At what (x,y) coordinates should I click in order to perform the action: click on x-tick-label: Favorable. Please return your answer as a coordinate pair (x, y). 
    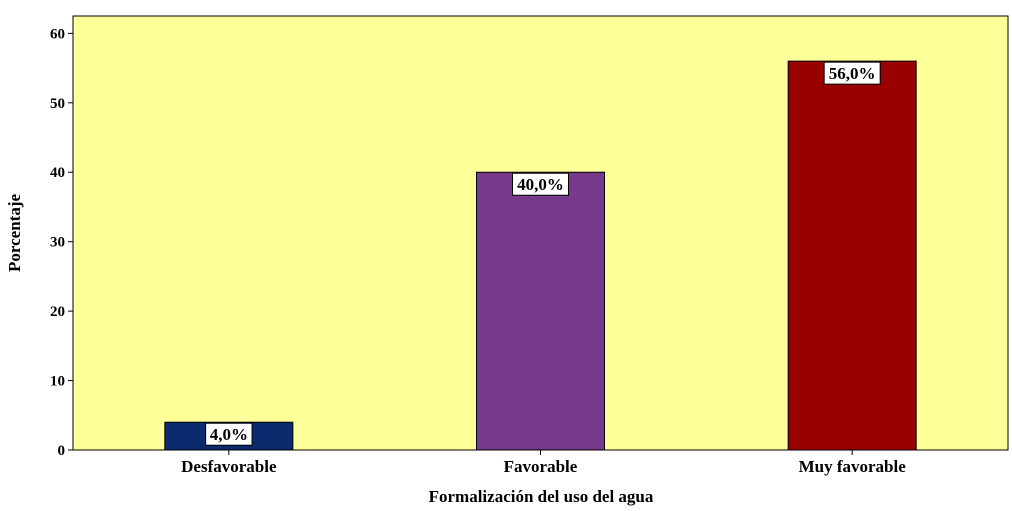
    Looking at the image, I should click on (541, 466).